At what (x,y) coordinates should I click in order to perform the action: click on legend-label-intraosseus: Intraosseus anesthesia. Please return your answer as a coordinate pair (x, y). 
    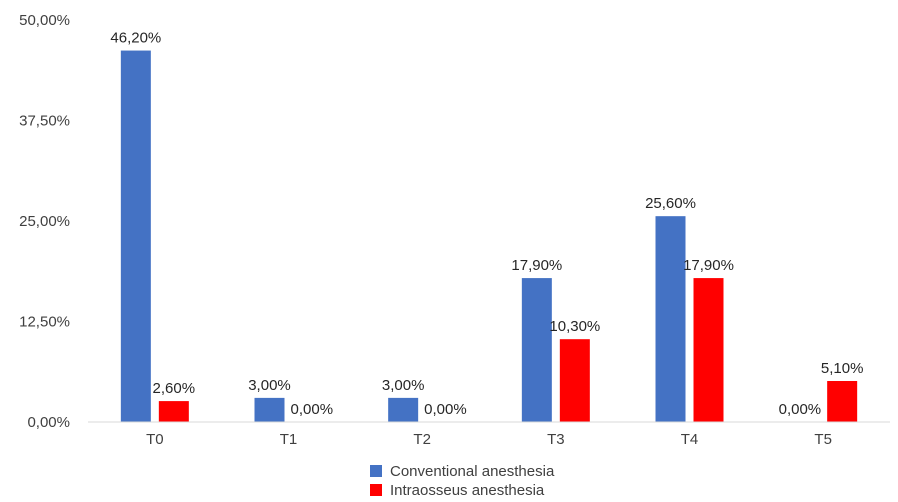
    Looking at the image, I should click on (467, 490).